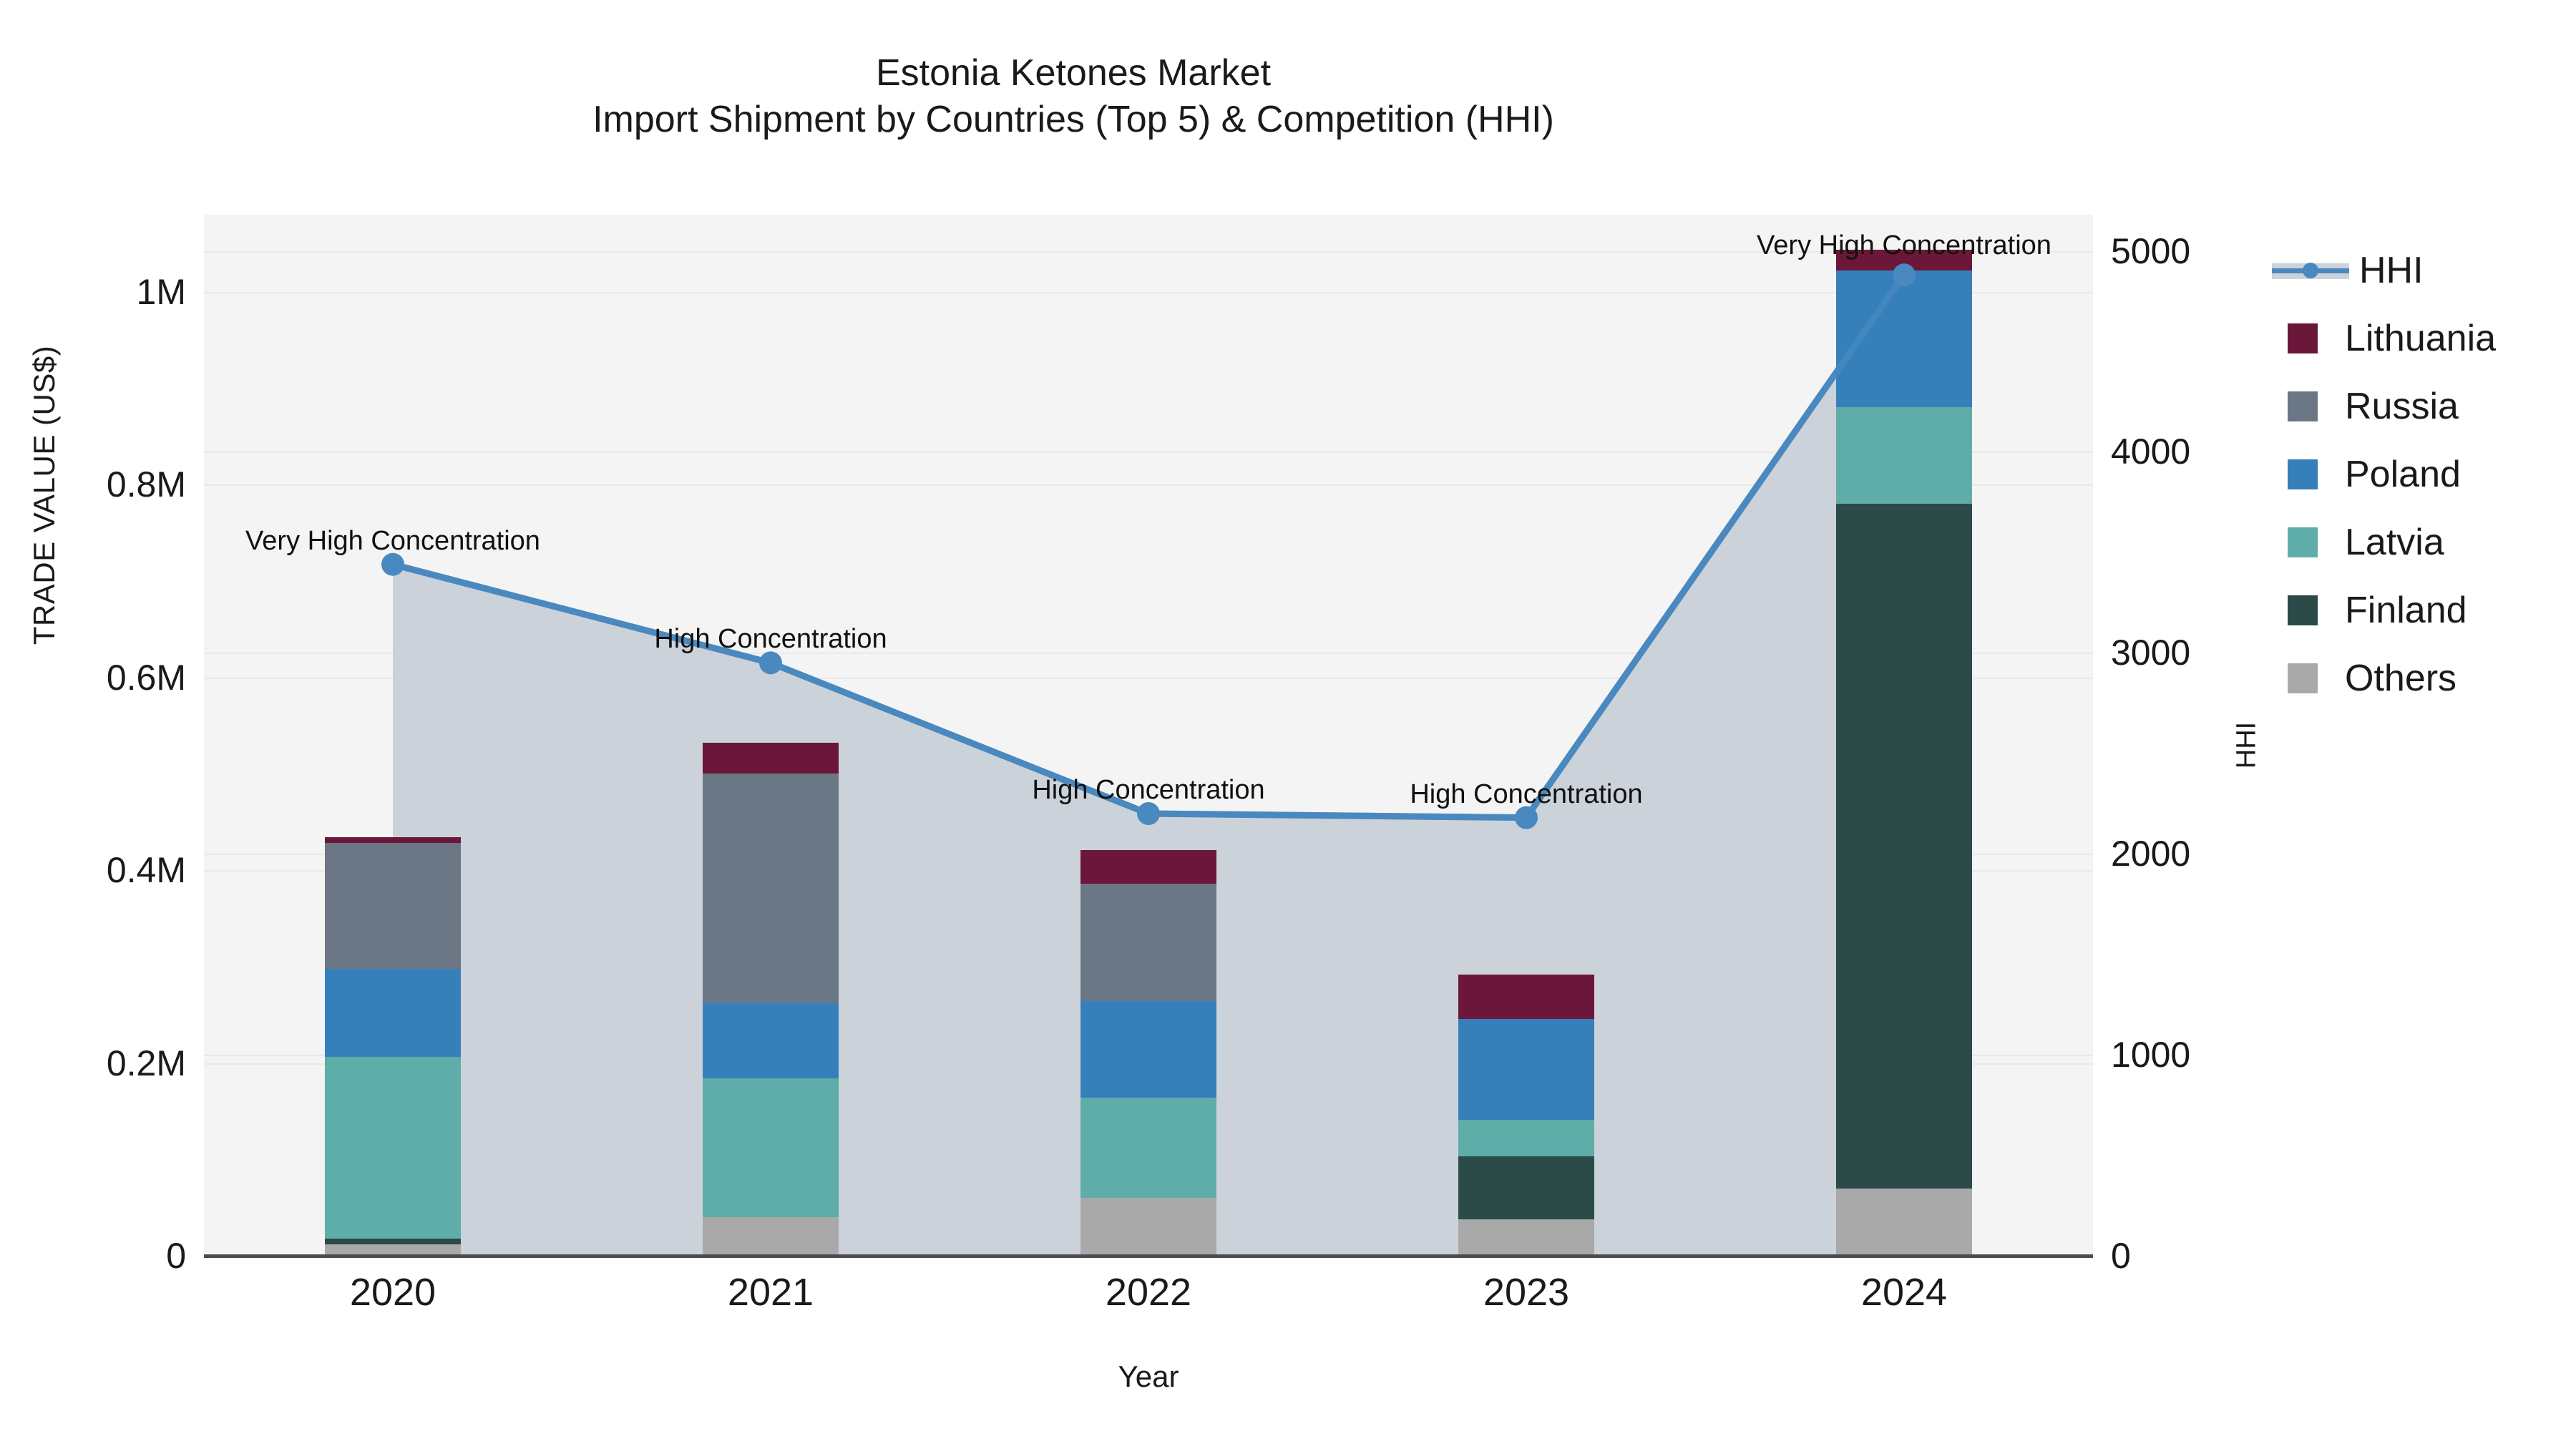 This screenshot has height=1449, width=2576. Describe the element at coordinates (2394, 542) in the screenshot. I see `legend-label: Latvia` at that location.